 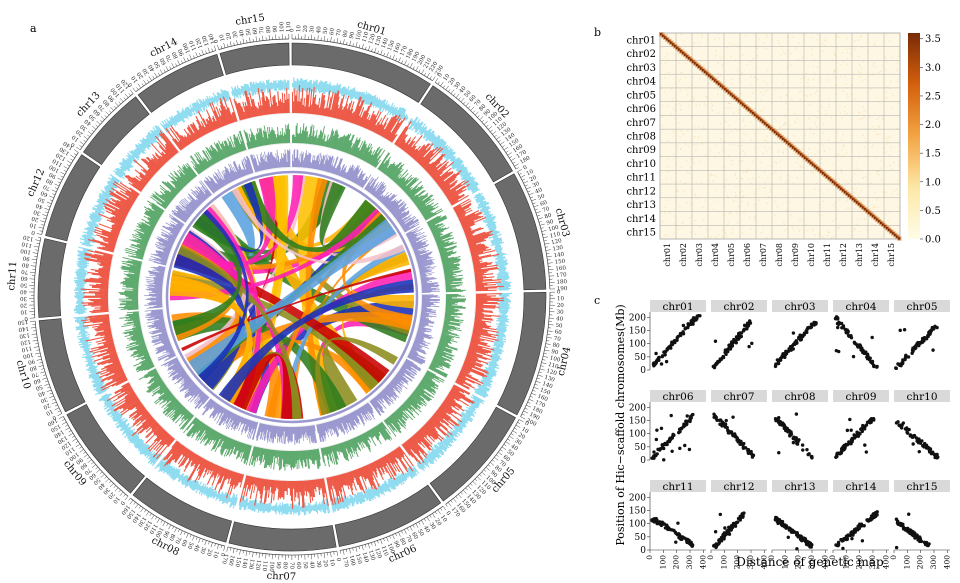 I want to click on facet-label-chr07: chr07, so click(x=738, y=397).